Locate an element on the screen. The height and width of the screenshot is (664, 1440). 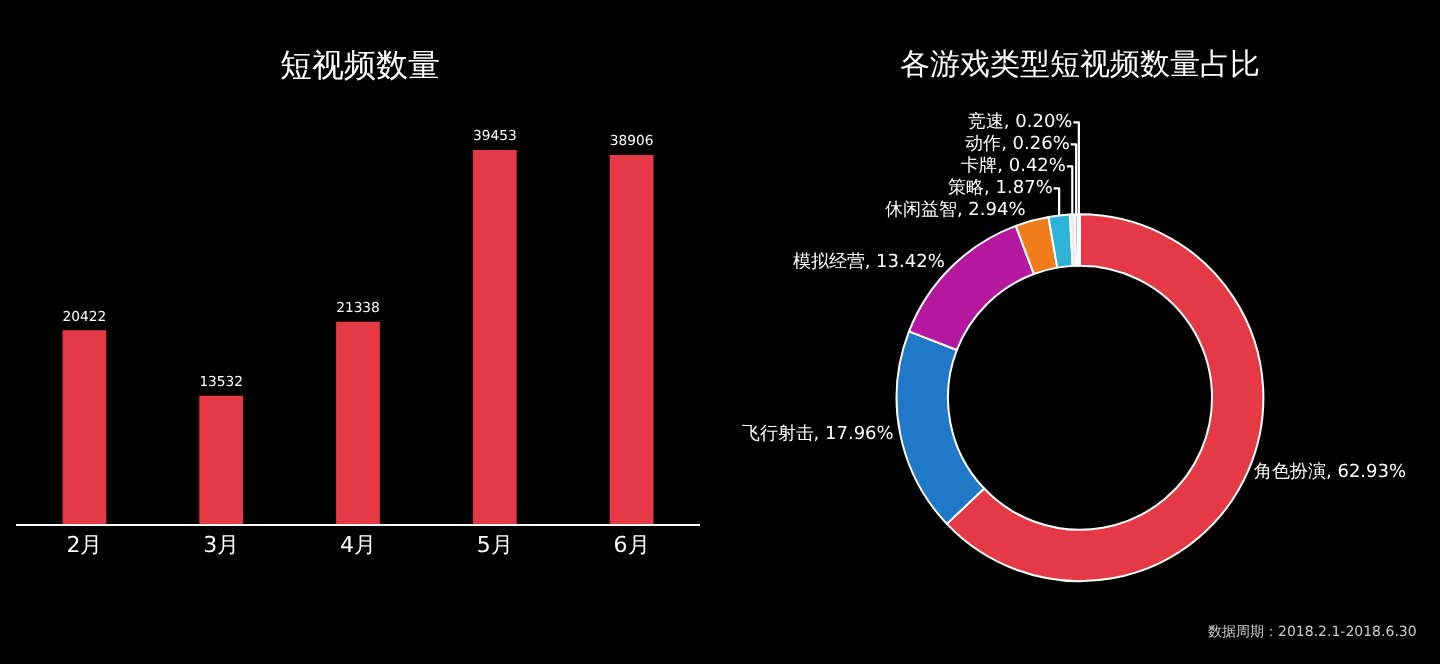
x-tick-label: 6月 is located at coordinates (631, 545).